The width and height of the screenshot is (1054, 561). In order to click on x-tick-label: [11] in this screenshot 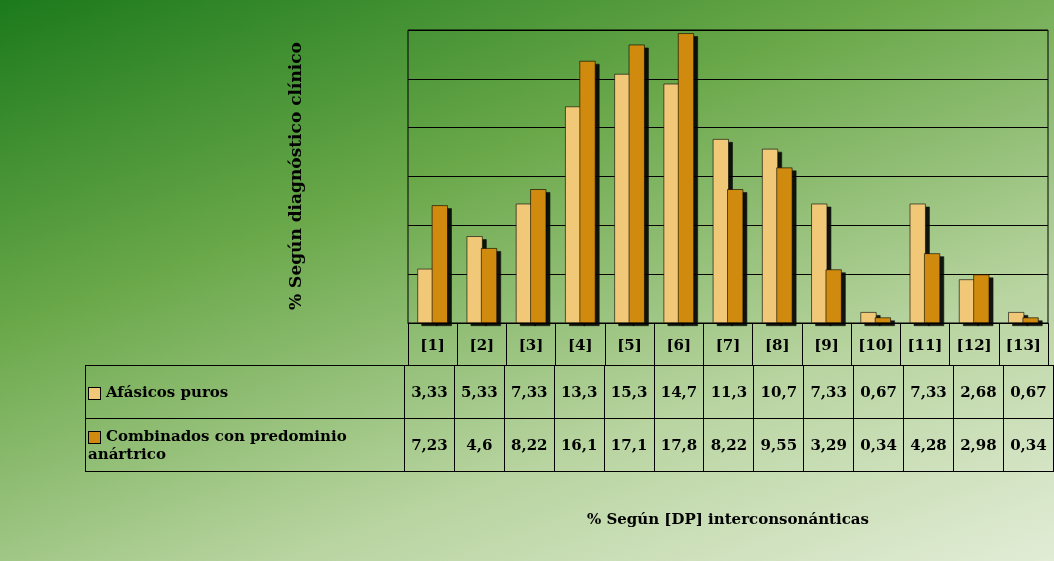, I will do `click(925, 344)`.